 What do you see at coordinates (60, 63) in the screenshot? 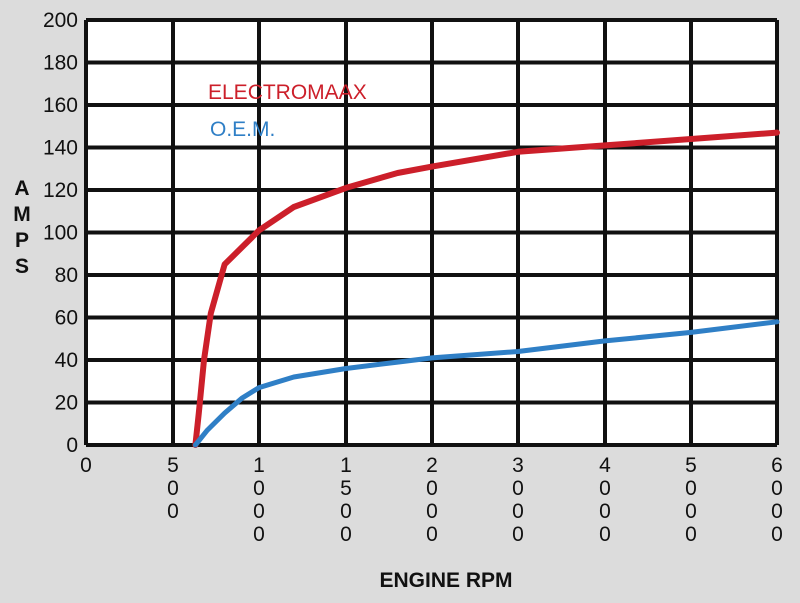
I see `y-tick-label: 180` at bounding box center [60, 63].